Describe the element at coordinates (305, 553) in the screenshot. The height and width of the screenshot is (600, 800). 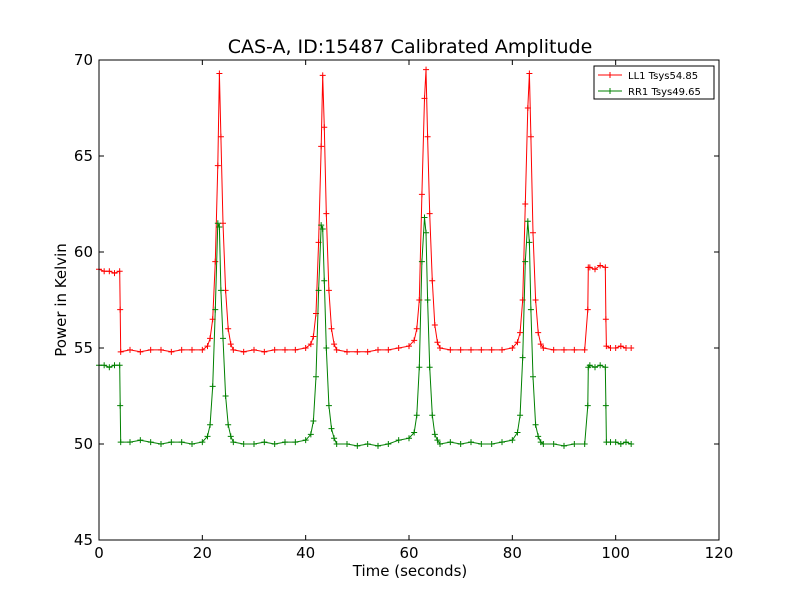
I see `x-tick-label: 40` at that location.